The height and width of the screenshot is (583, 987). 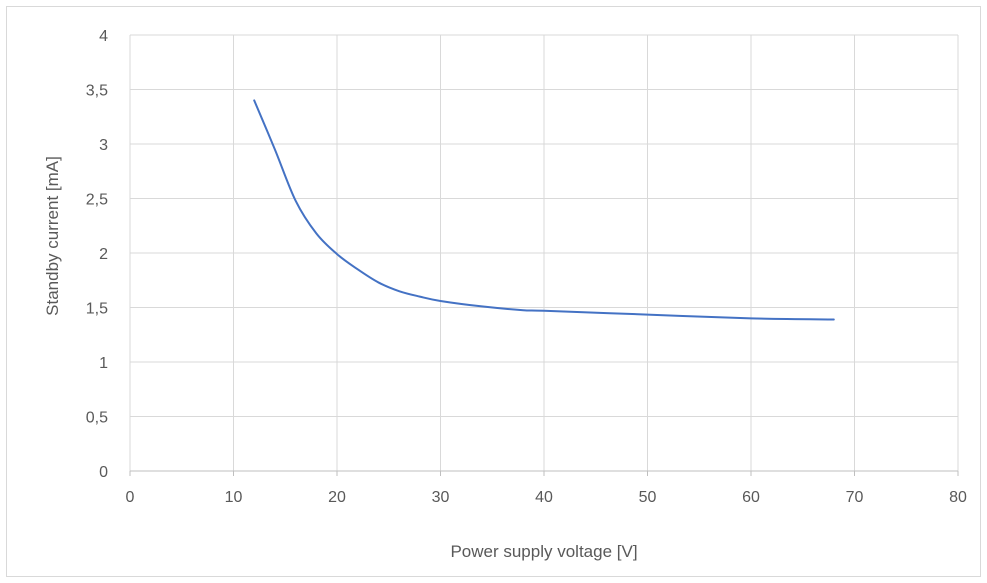 I want to click on y-tick-label: 0,5, so click(x=97, y=418).